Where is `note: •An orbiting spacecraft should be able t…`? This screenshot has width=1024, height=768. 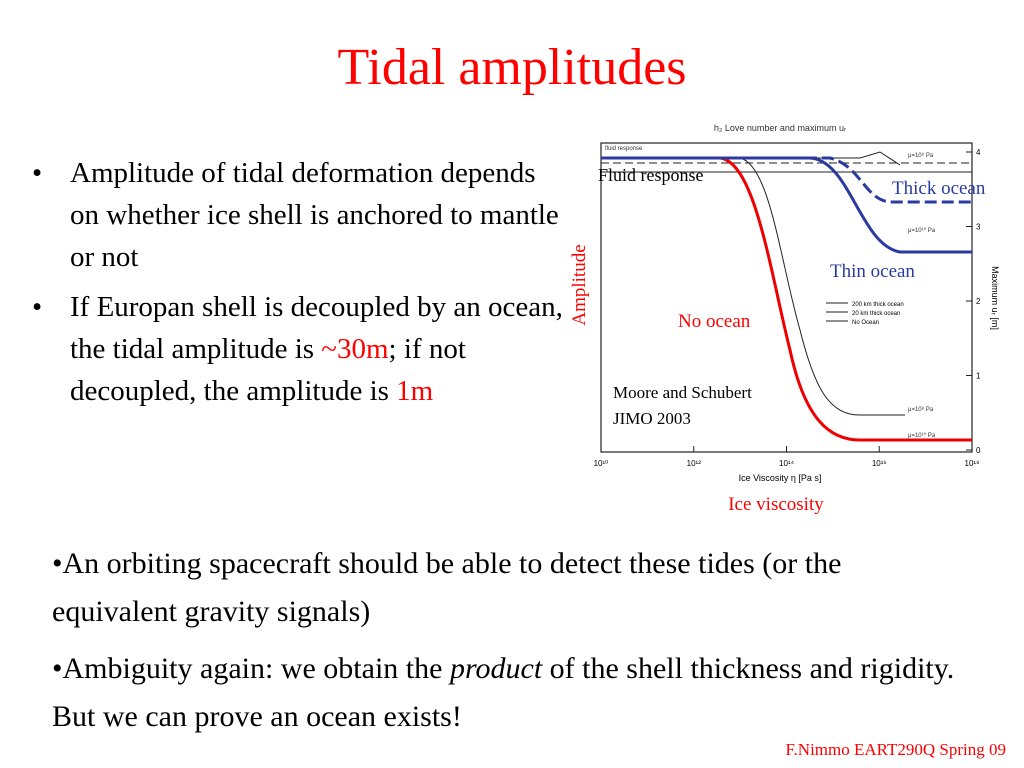 note: •An orbiting spacecraft should be able t… is located at coordinates (507, 588).